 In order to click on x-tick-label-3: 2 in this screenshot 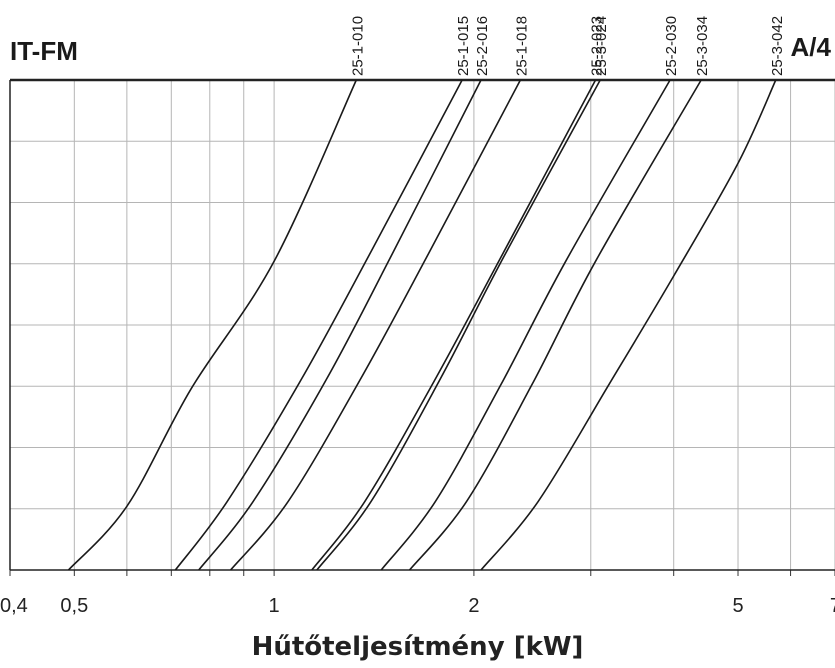, I will do `click(473, 606)`.